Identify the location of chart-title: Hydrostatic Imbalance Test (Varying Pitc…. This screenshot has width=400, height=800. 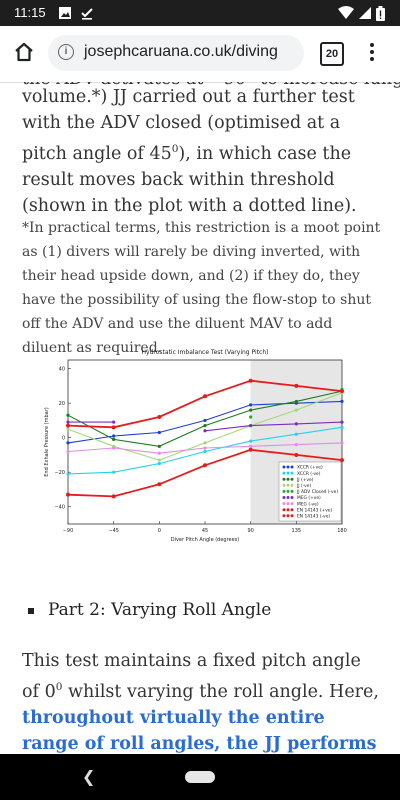
(205, 352).